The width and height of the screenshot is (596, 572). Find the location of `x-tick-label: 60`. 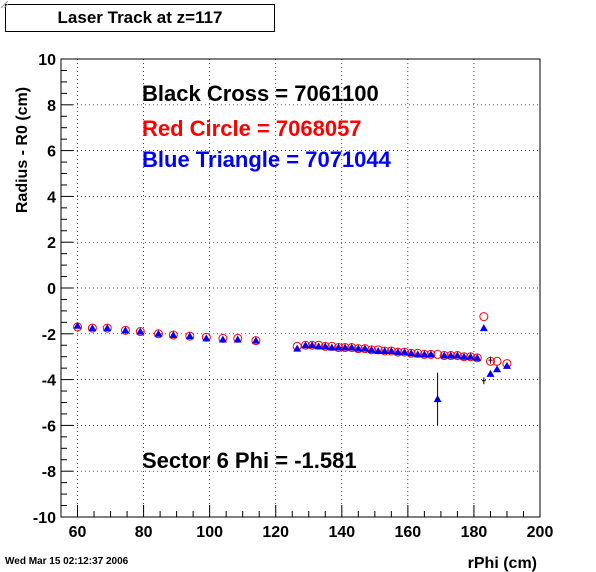

x-tick-label: 60 is located at coordinates (78, 532).